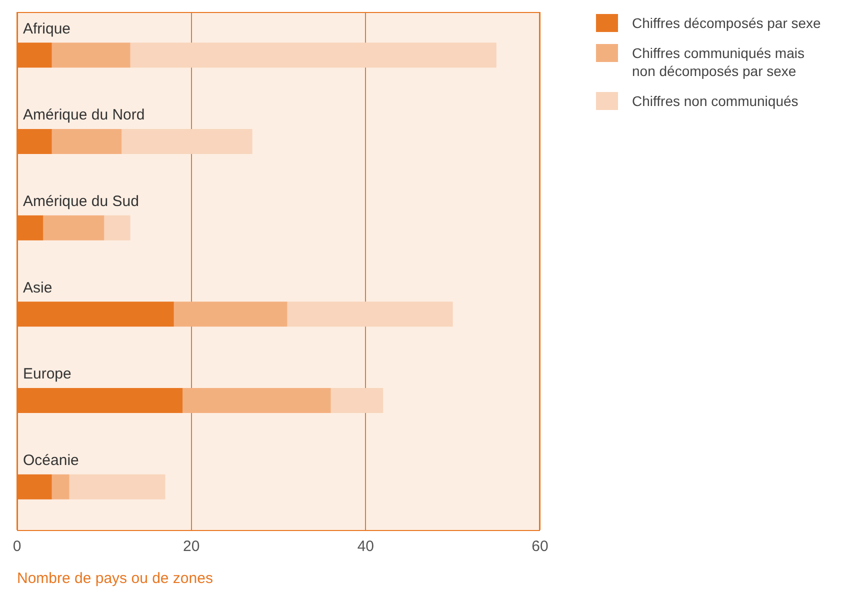 The height and width of the screenshot is (592, 841). Describe the element at coordinates (37, 287) in the screenshot. I see `y-tick-label: Asie` at that location.